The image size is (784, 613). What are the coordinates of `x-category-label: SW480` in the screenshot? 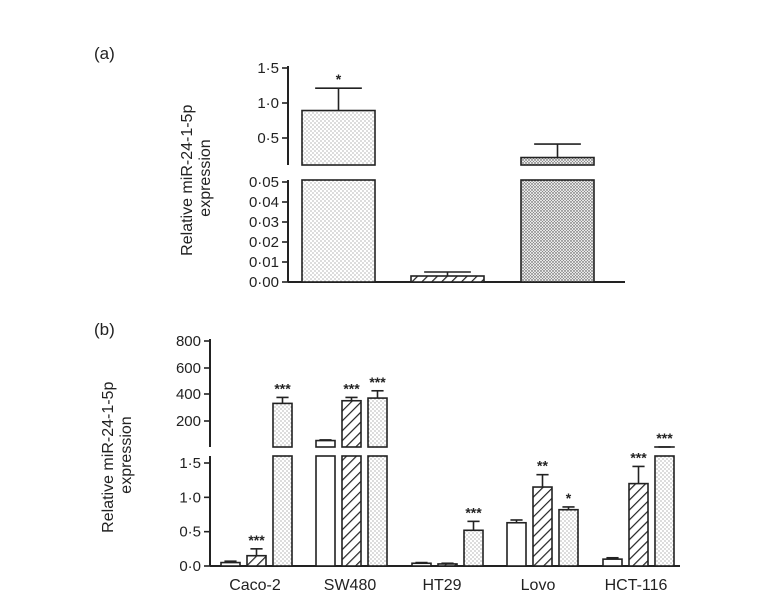 It's located at (350, 585).